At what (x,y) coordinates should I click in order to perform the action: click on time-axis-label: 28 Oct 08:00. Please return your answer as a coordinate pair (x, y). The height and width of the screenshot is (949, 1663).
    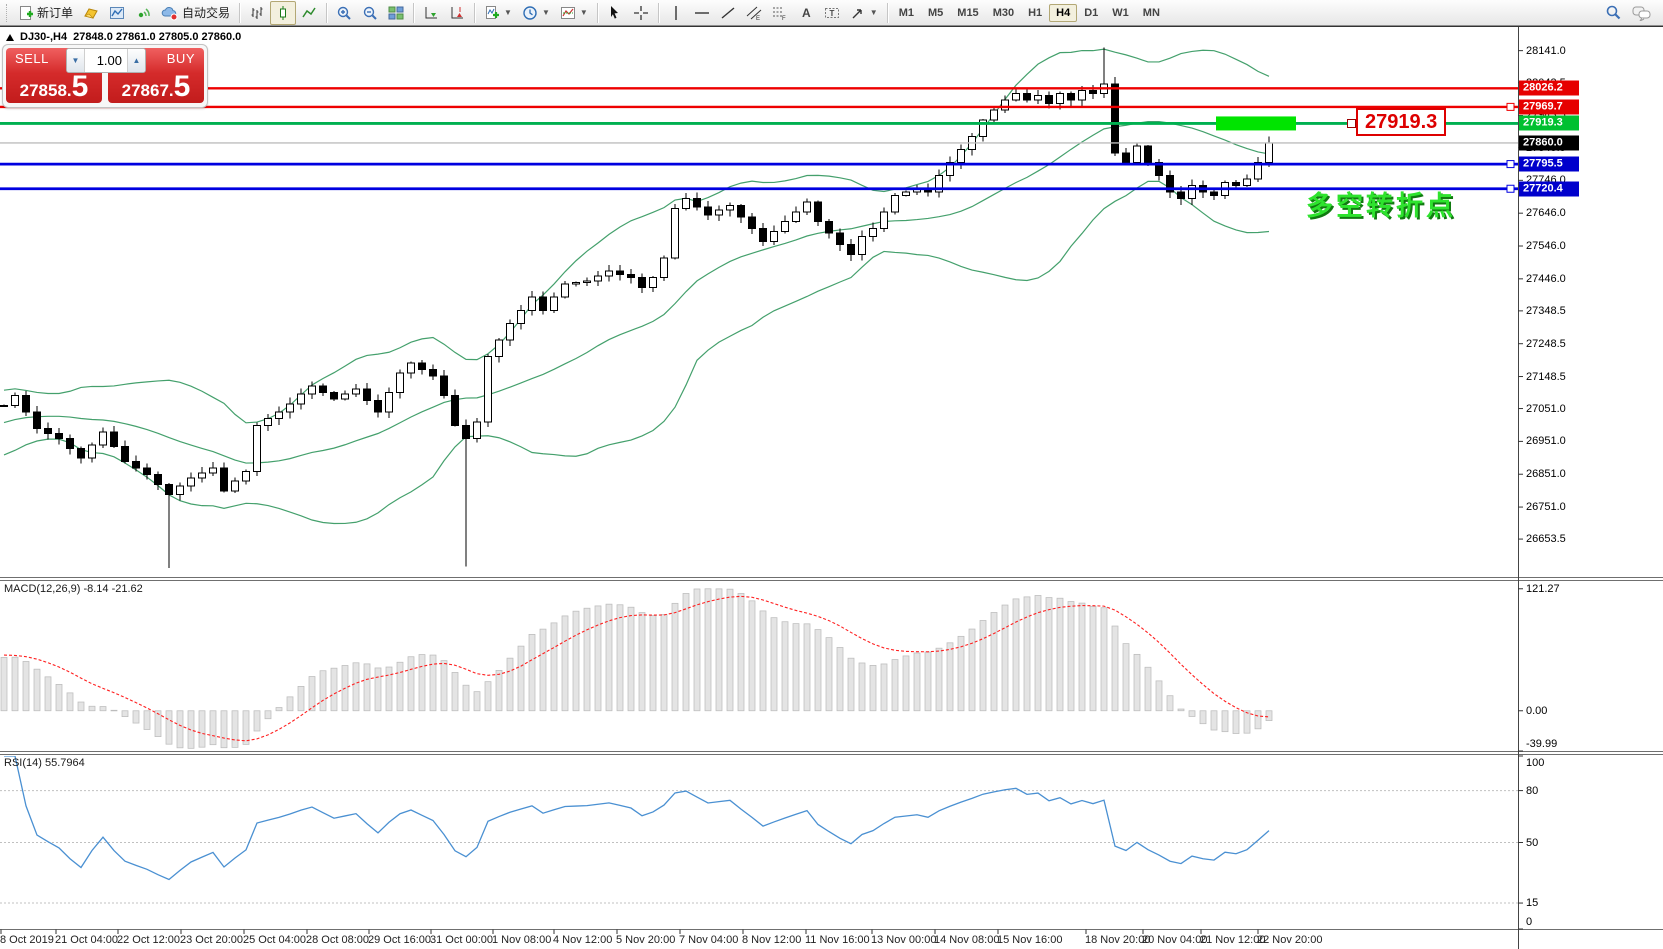
    Looking at the image, I should click on (337, 940).